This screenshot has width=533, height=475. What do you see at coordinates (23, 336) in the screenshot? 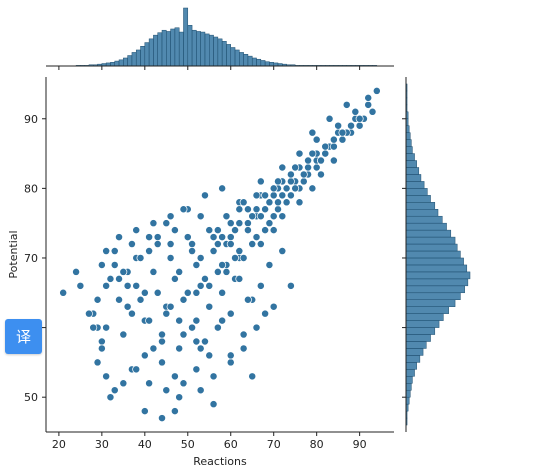
I see `translate-button: 译` at bounding box center [23, 336].